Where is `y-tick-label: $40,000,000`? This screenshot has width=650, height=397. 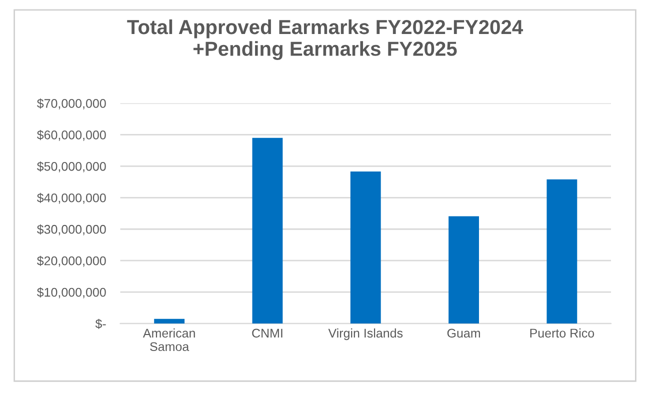 y-tick-label: $40,000,000 is located at coordinates (71, 198).